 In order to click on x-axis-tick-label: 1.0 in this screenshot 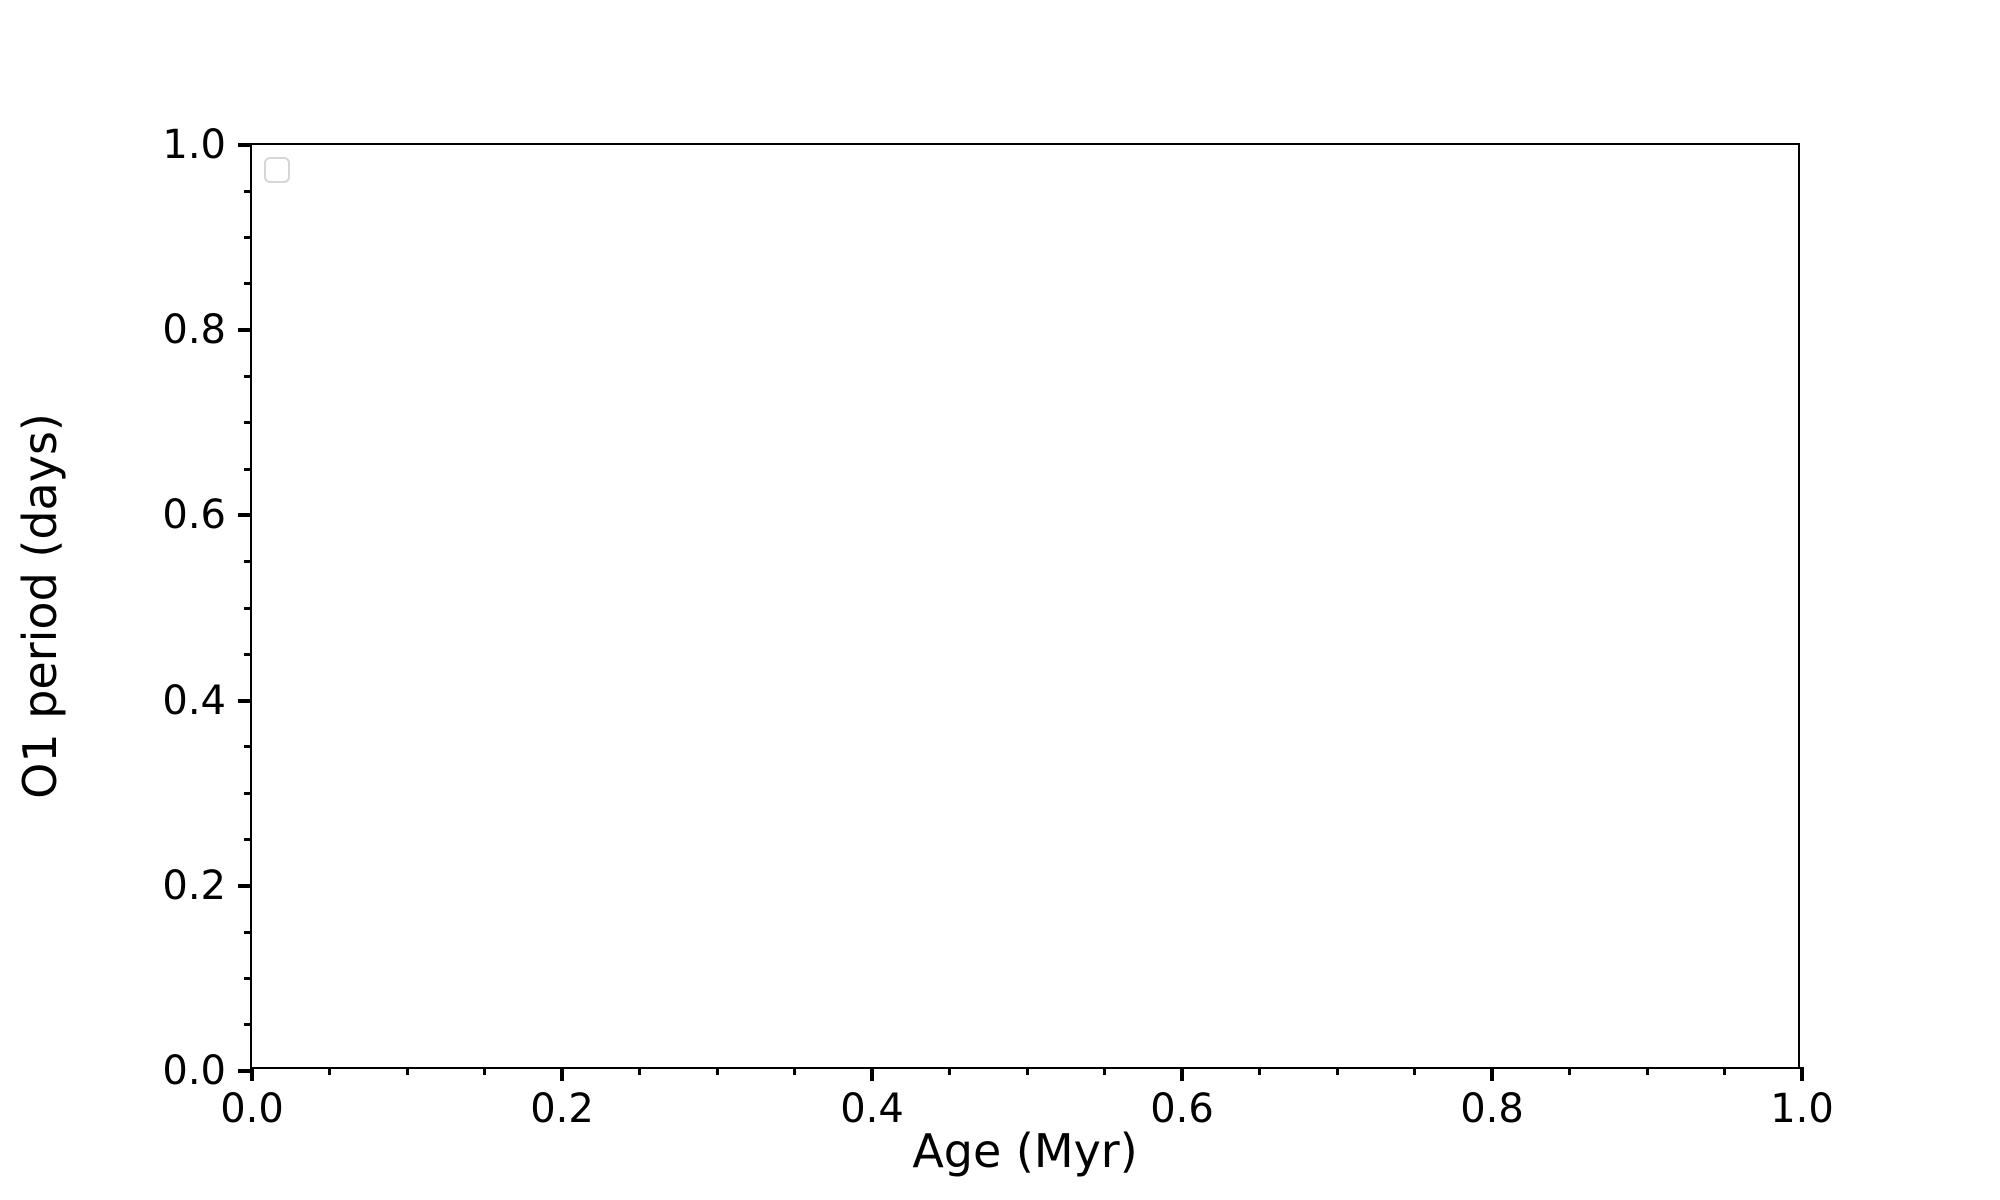, I will do `click(1802, 1109)`.